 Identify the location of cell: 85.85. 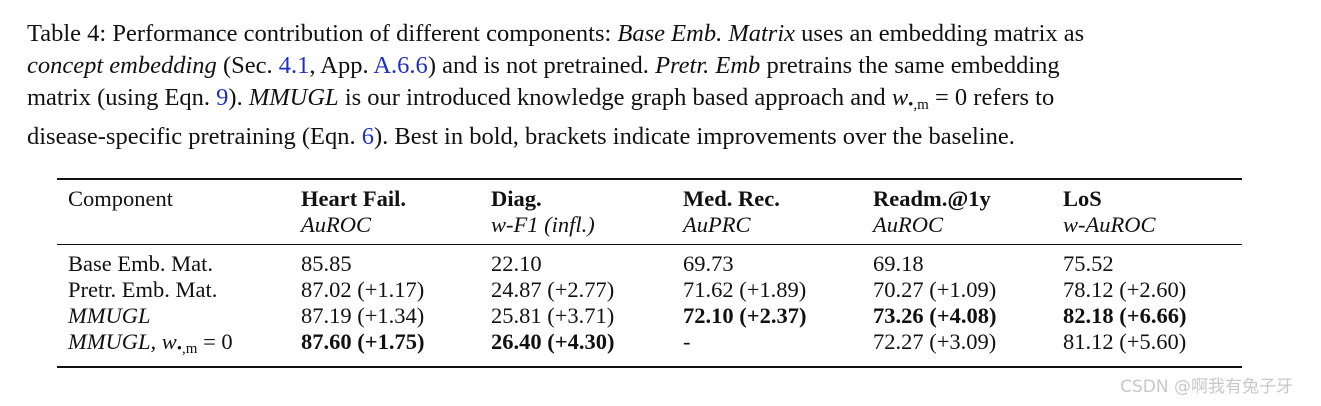
(326, 263).